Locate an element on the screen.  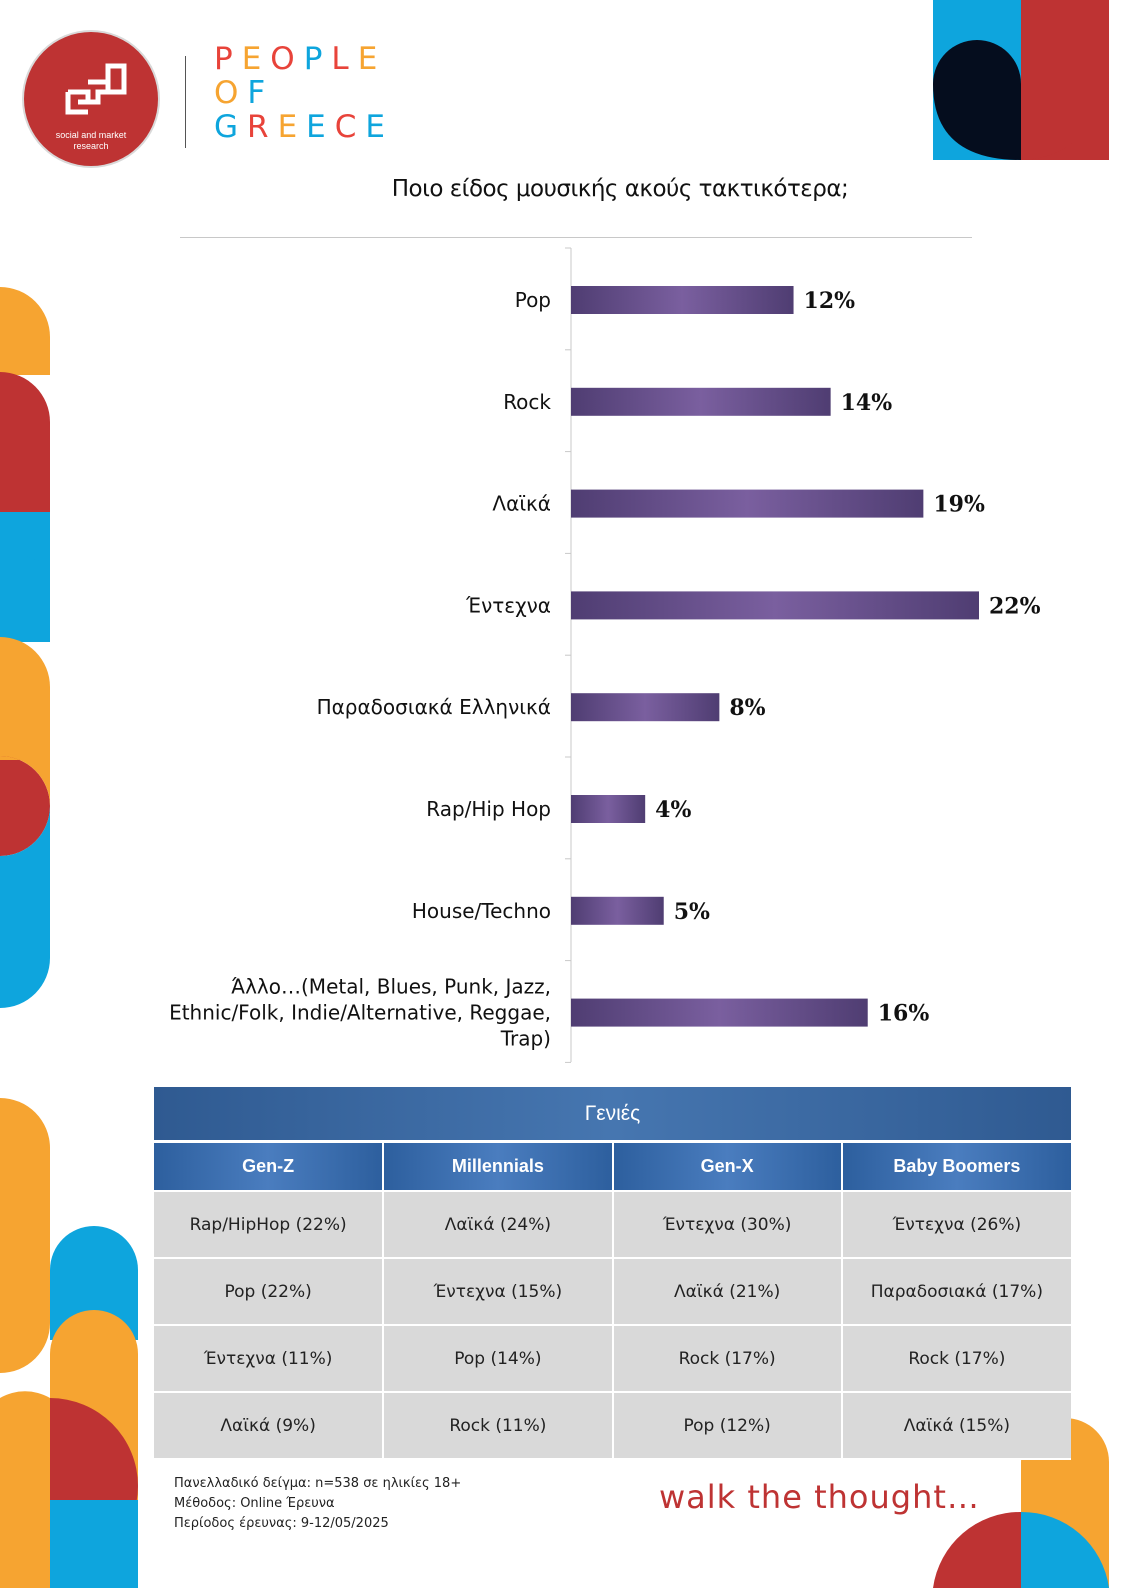
data-label: 8% is located at coordinates (747, 708).